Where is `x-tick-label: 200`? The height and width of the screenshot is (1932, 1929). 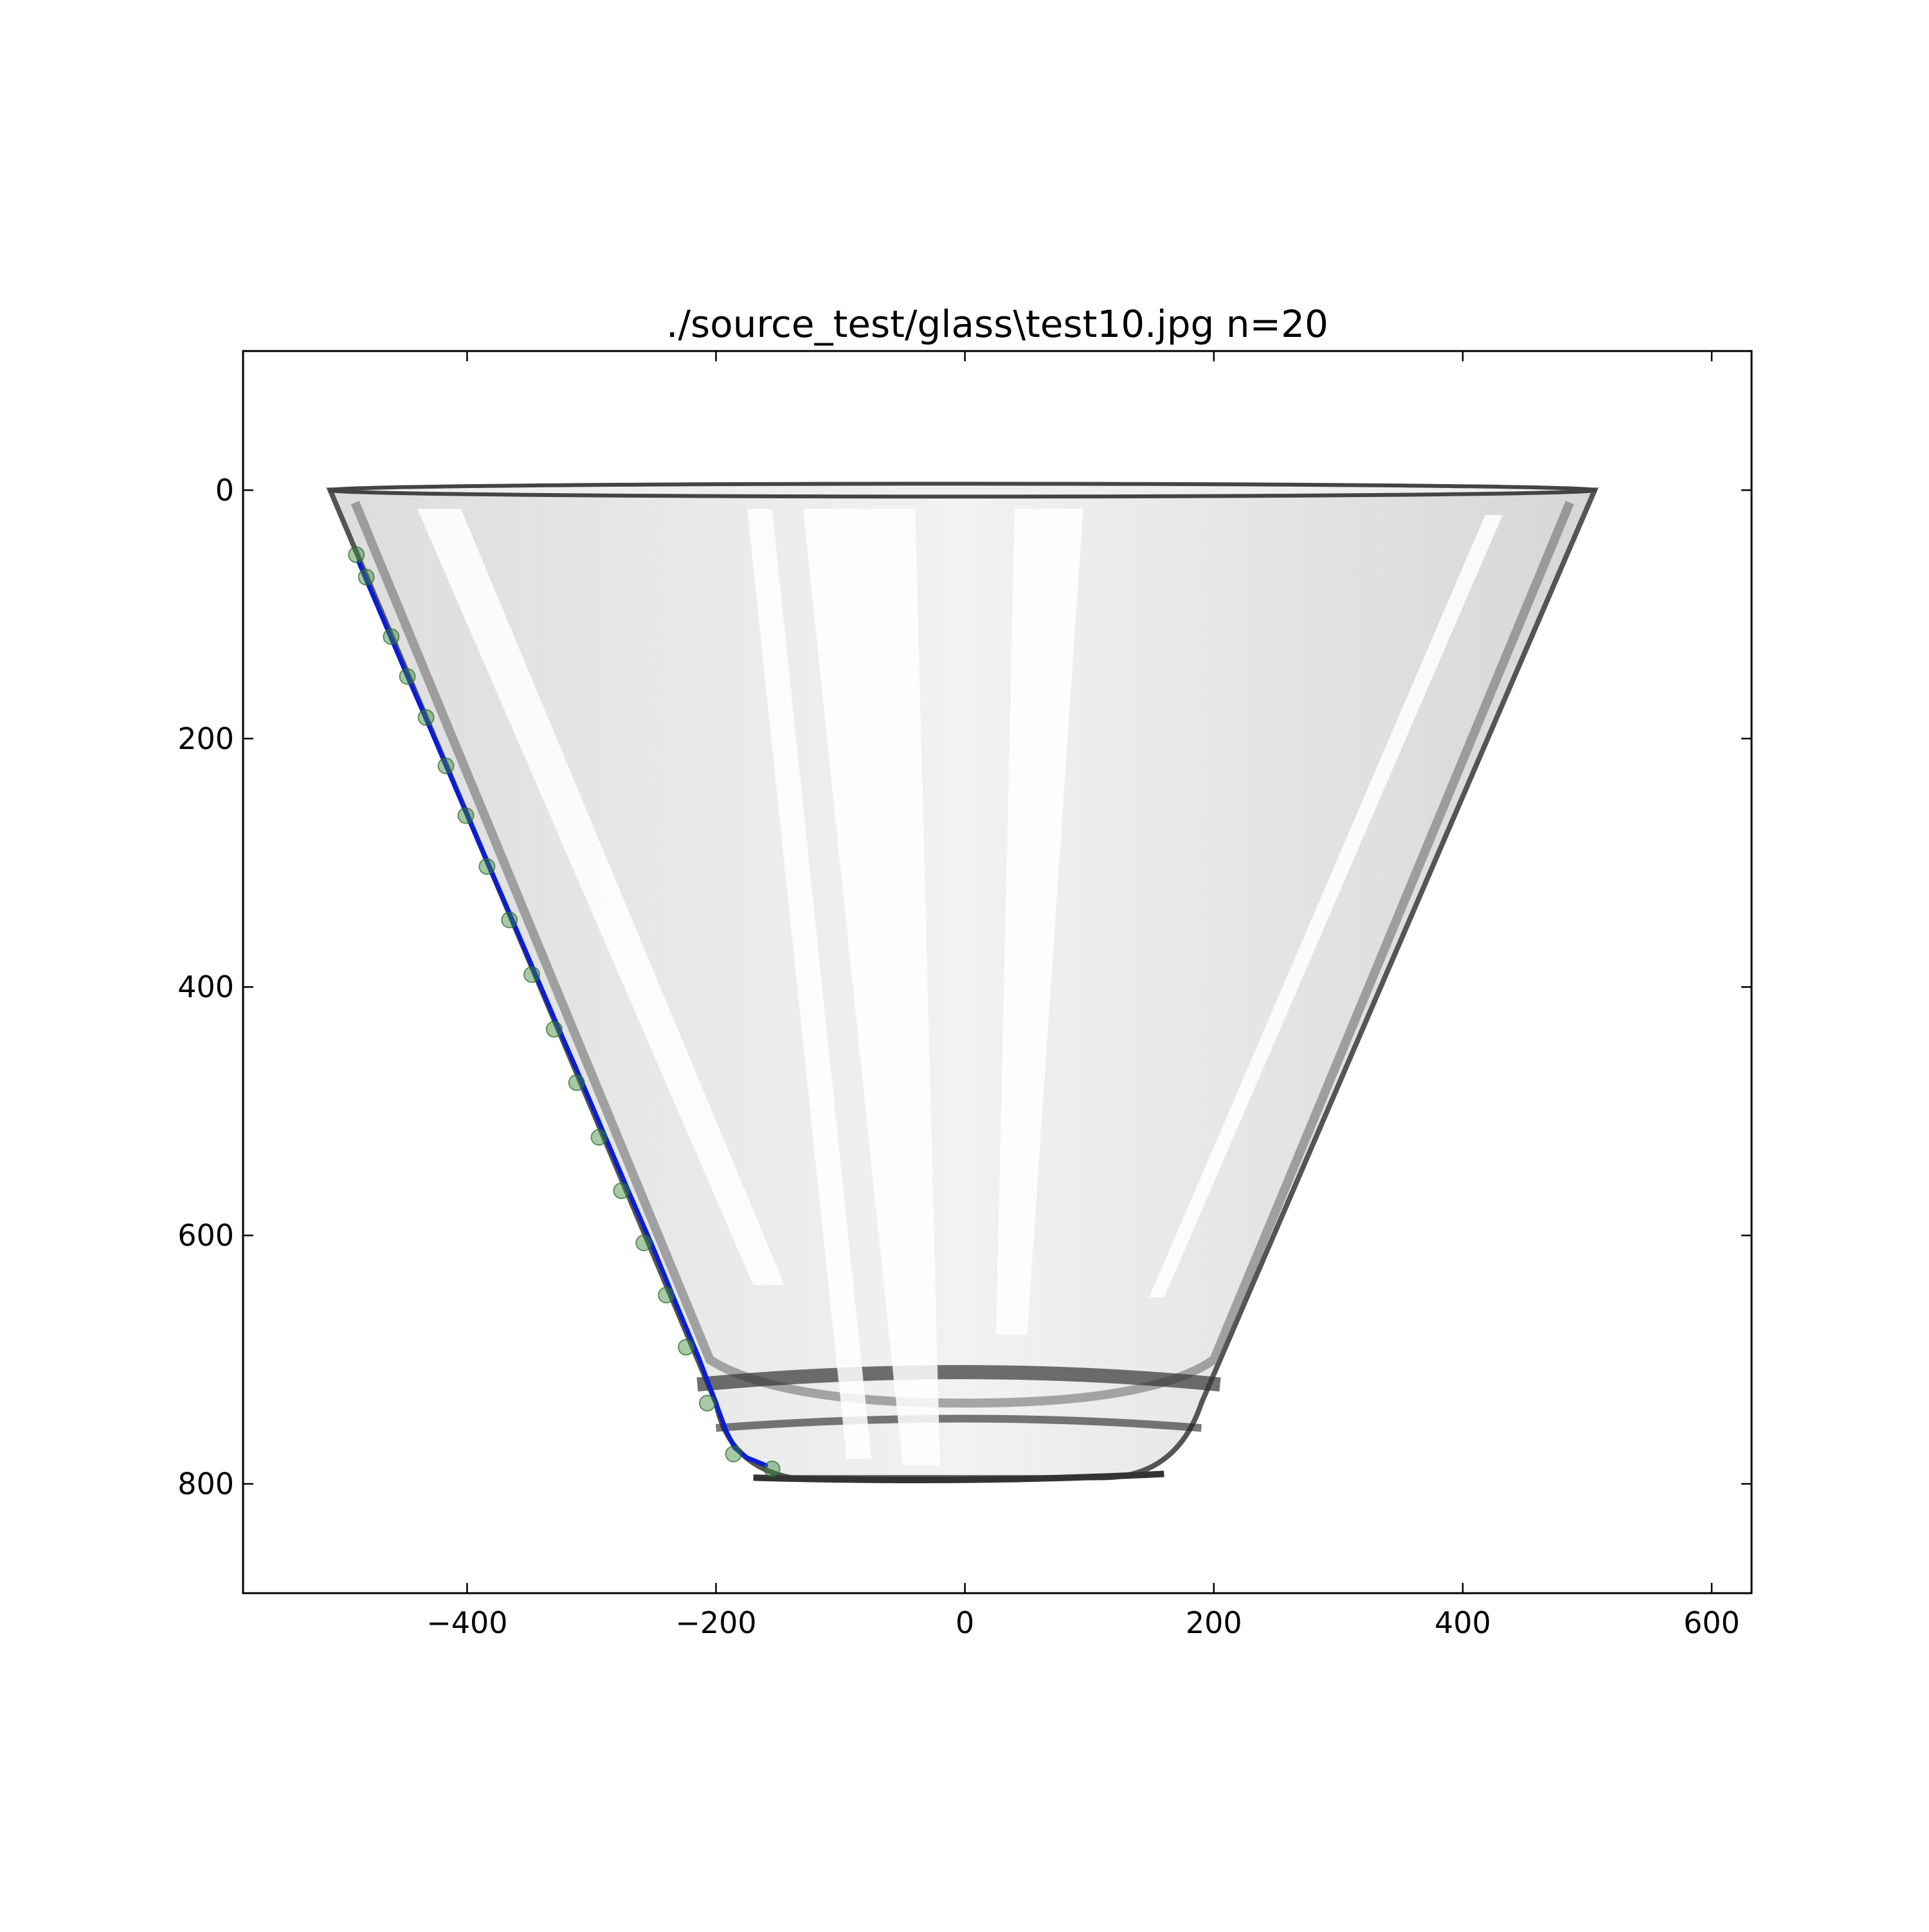 x-tick-label: 200 is located at coordinates (1214, 1622).